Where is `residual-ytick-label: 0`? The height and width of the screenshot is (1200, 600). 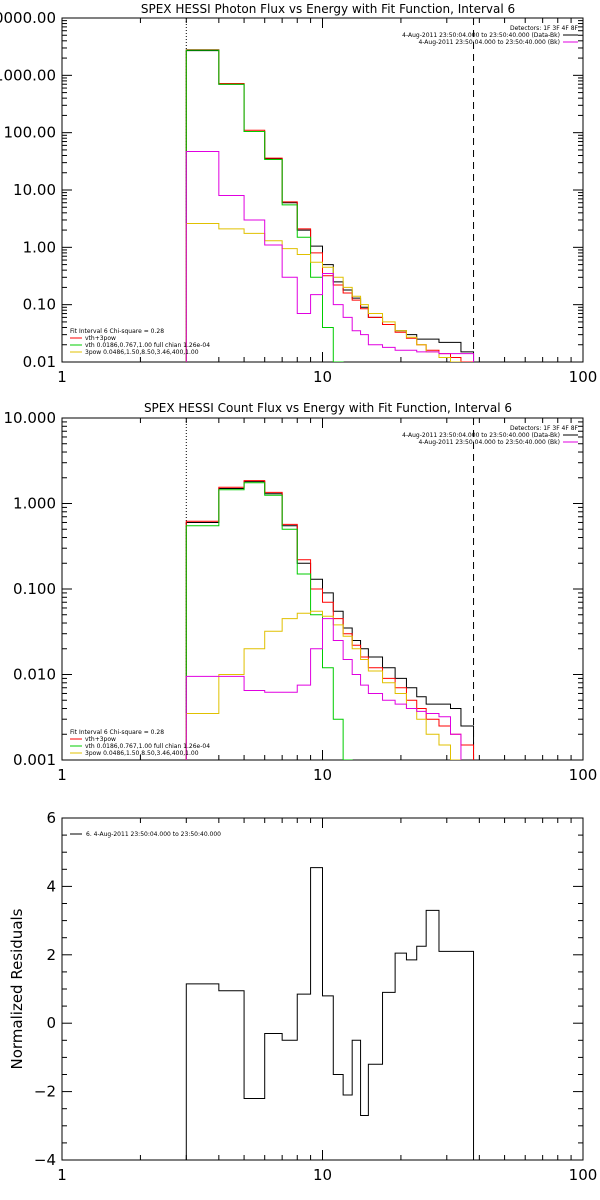 residual-ytick-label: 0 is located at coordinates (51, 1023).